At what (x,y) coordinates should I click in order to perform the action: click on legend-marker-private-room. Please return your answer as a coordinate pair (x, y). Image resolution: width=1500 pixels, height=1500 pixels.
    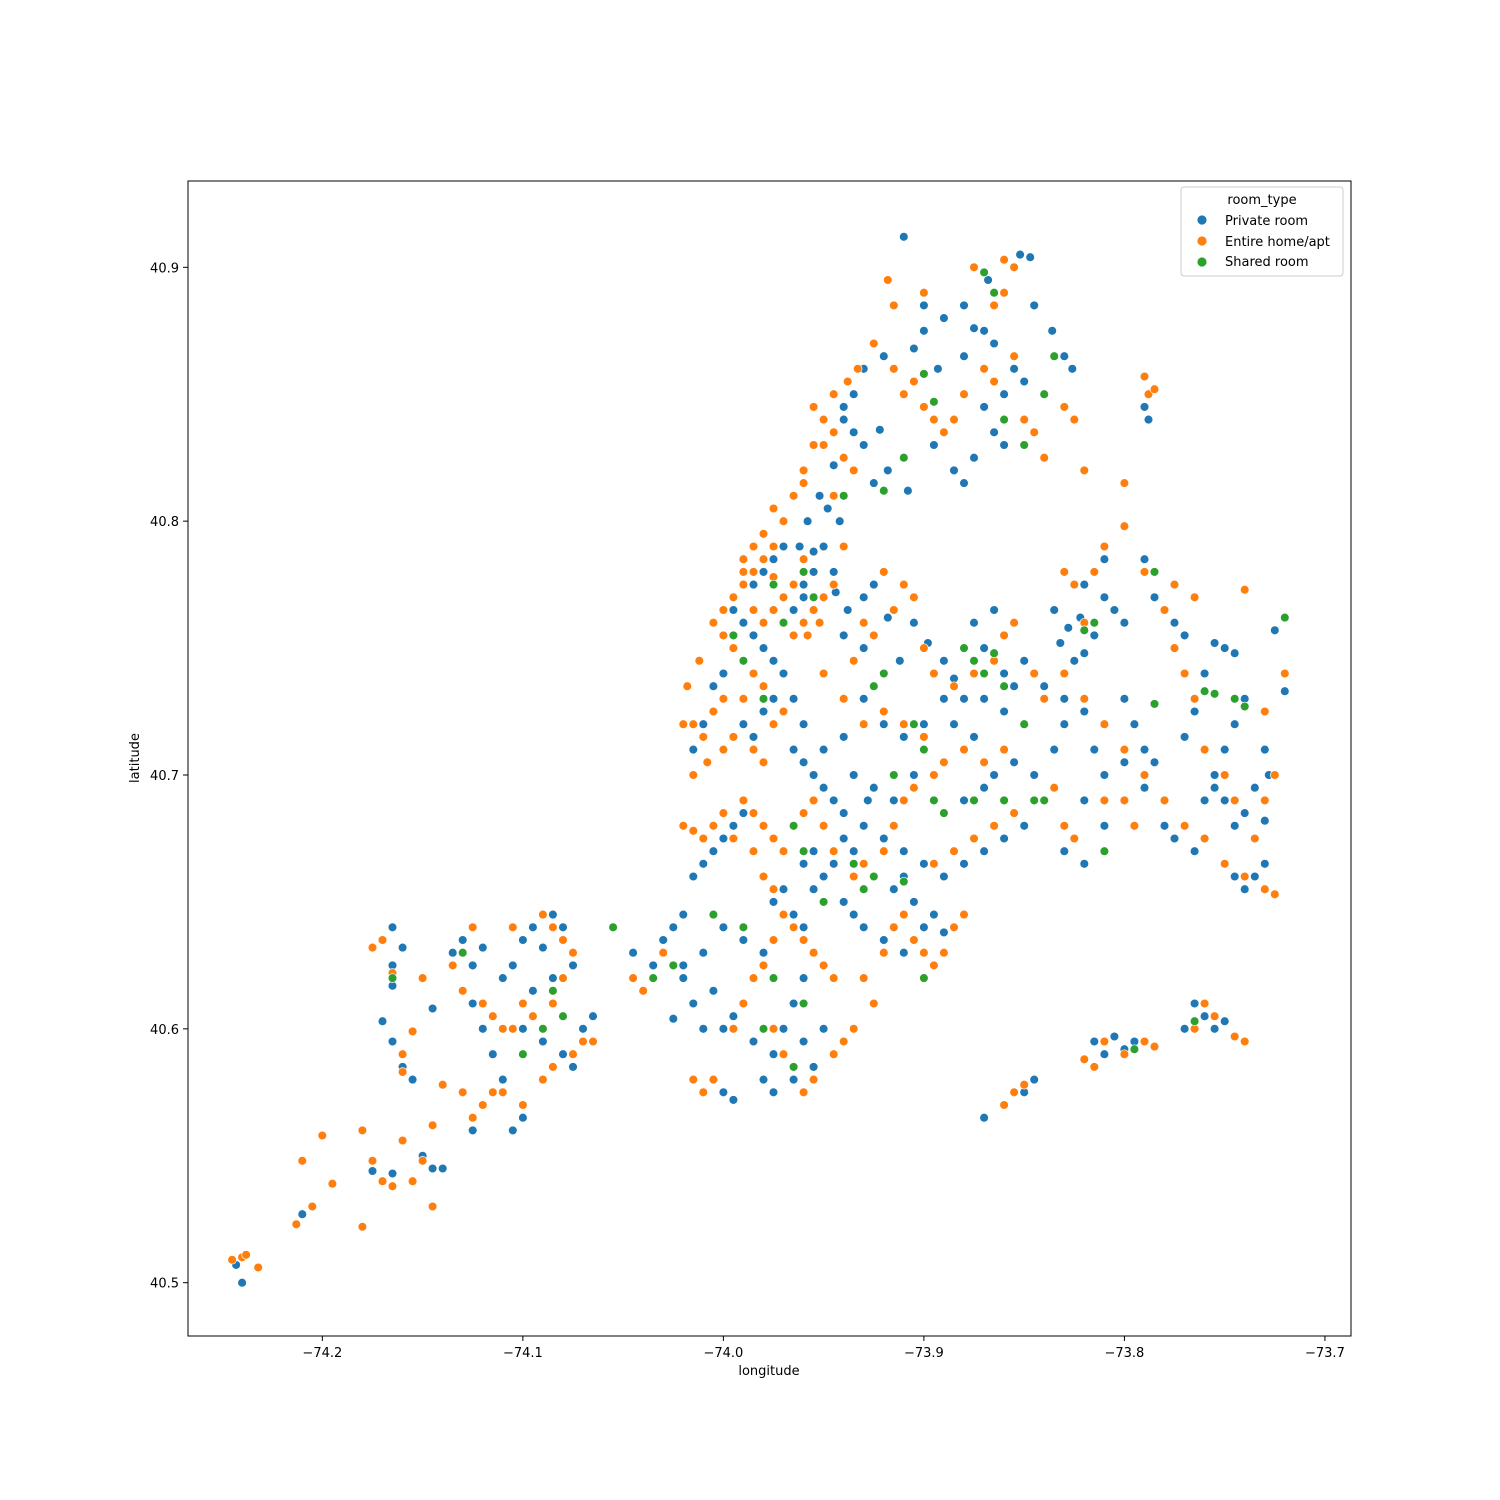
    Looking at the image, I should click on (1202, 220).